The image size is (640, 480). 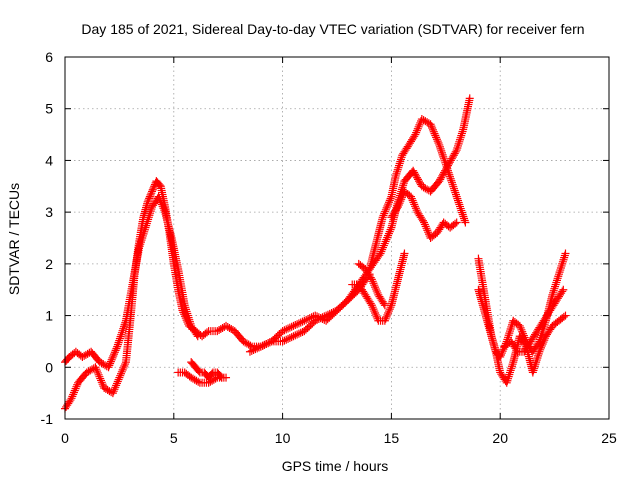 What do you see at coordinates (534, 320) in the screenshot?
I see `series-track-l` at bounding box center [534, 320].